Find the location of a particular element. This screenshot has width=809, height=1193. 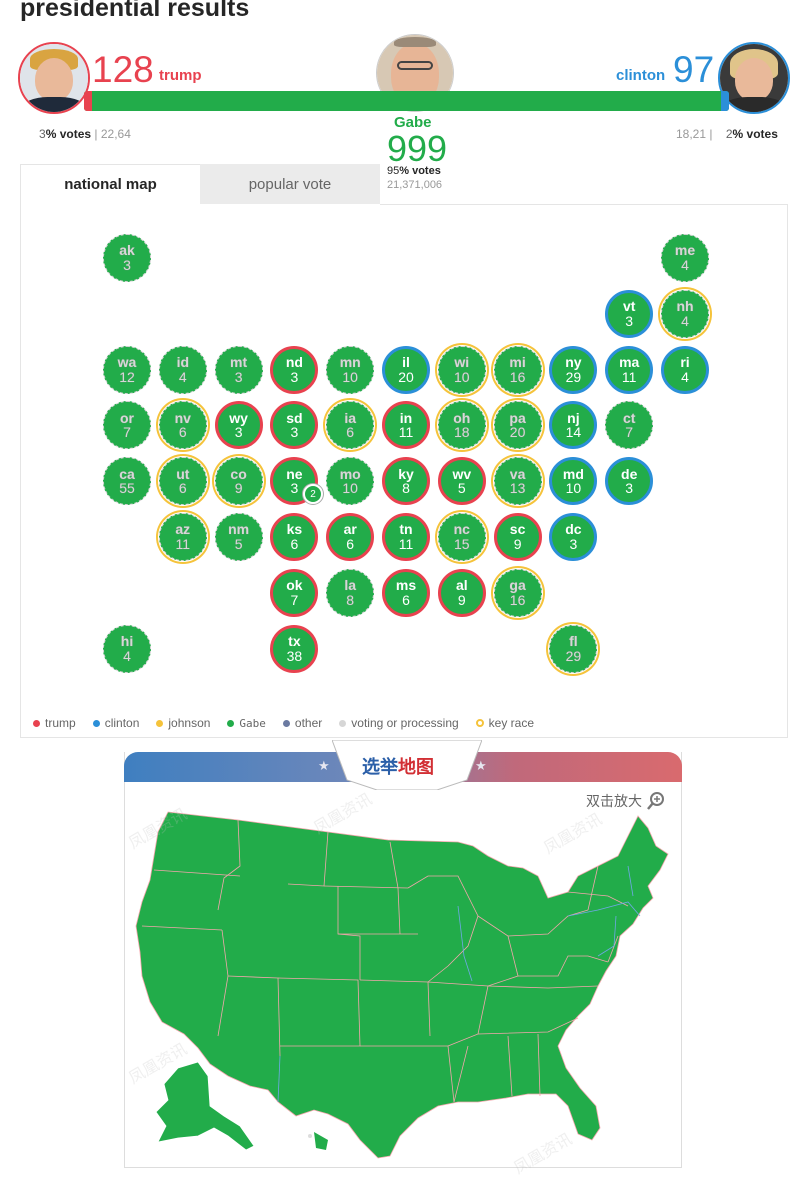

state-abbr: ny is located at coordinates (573, 361).